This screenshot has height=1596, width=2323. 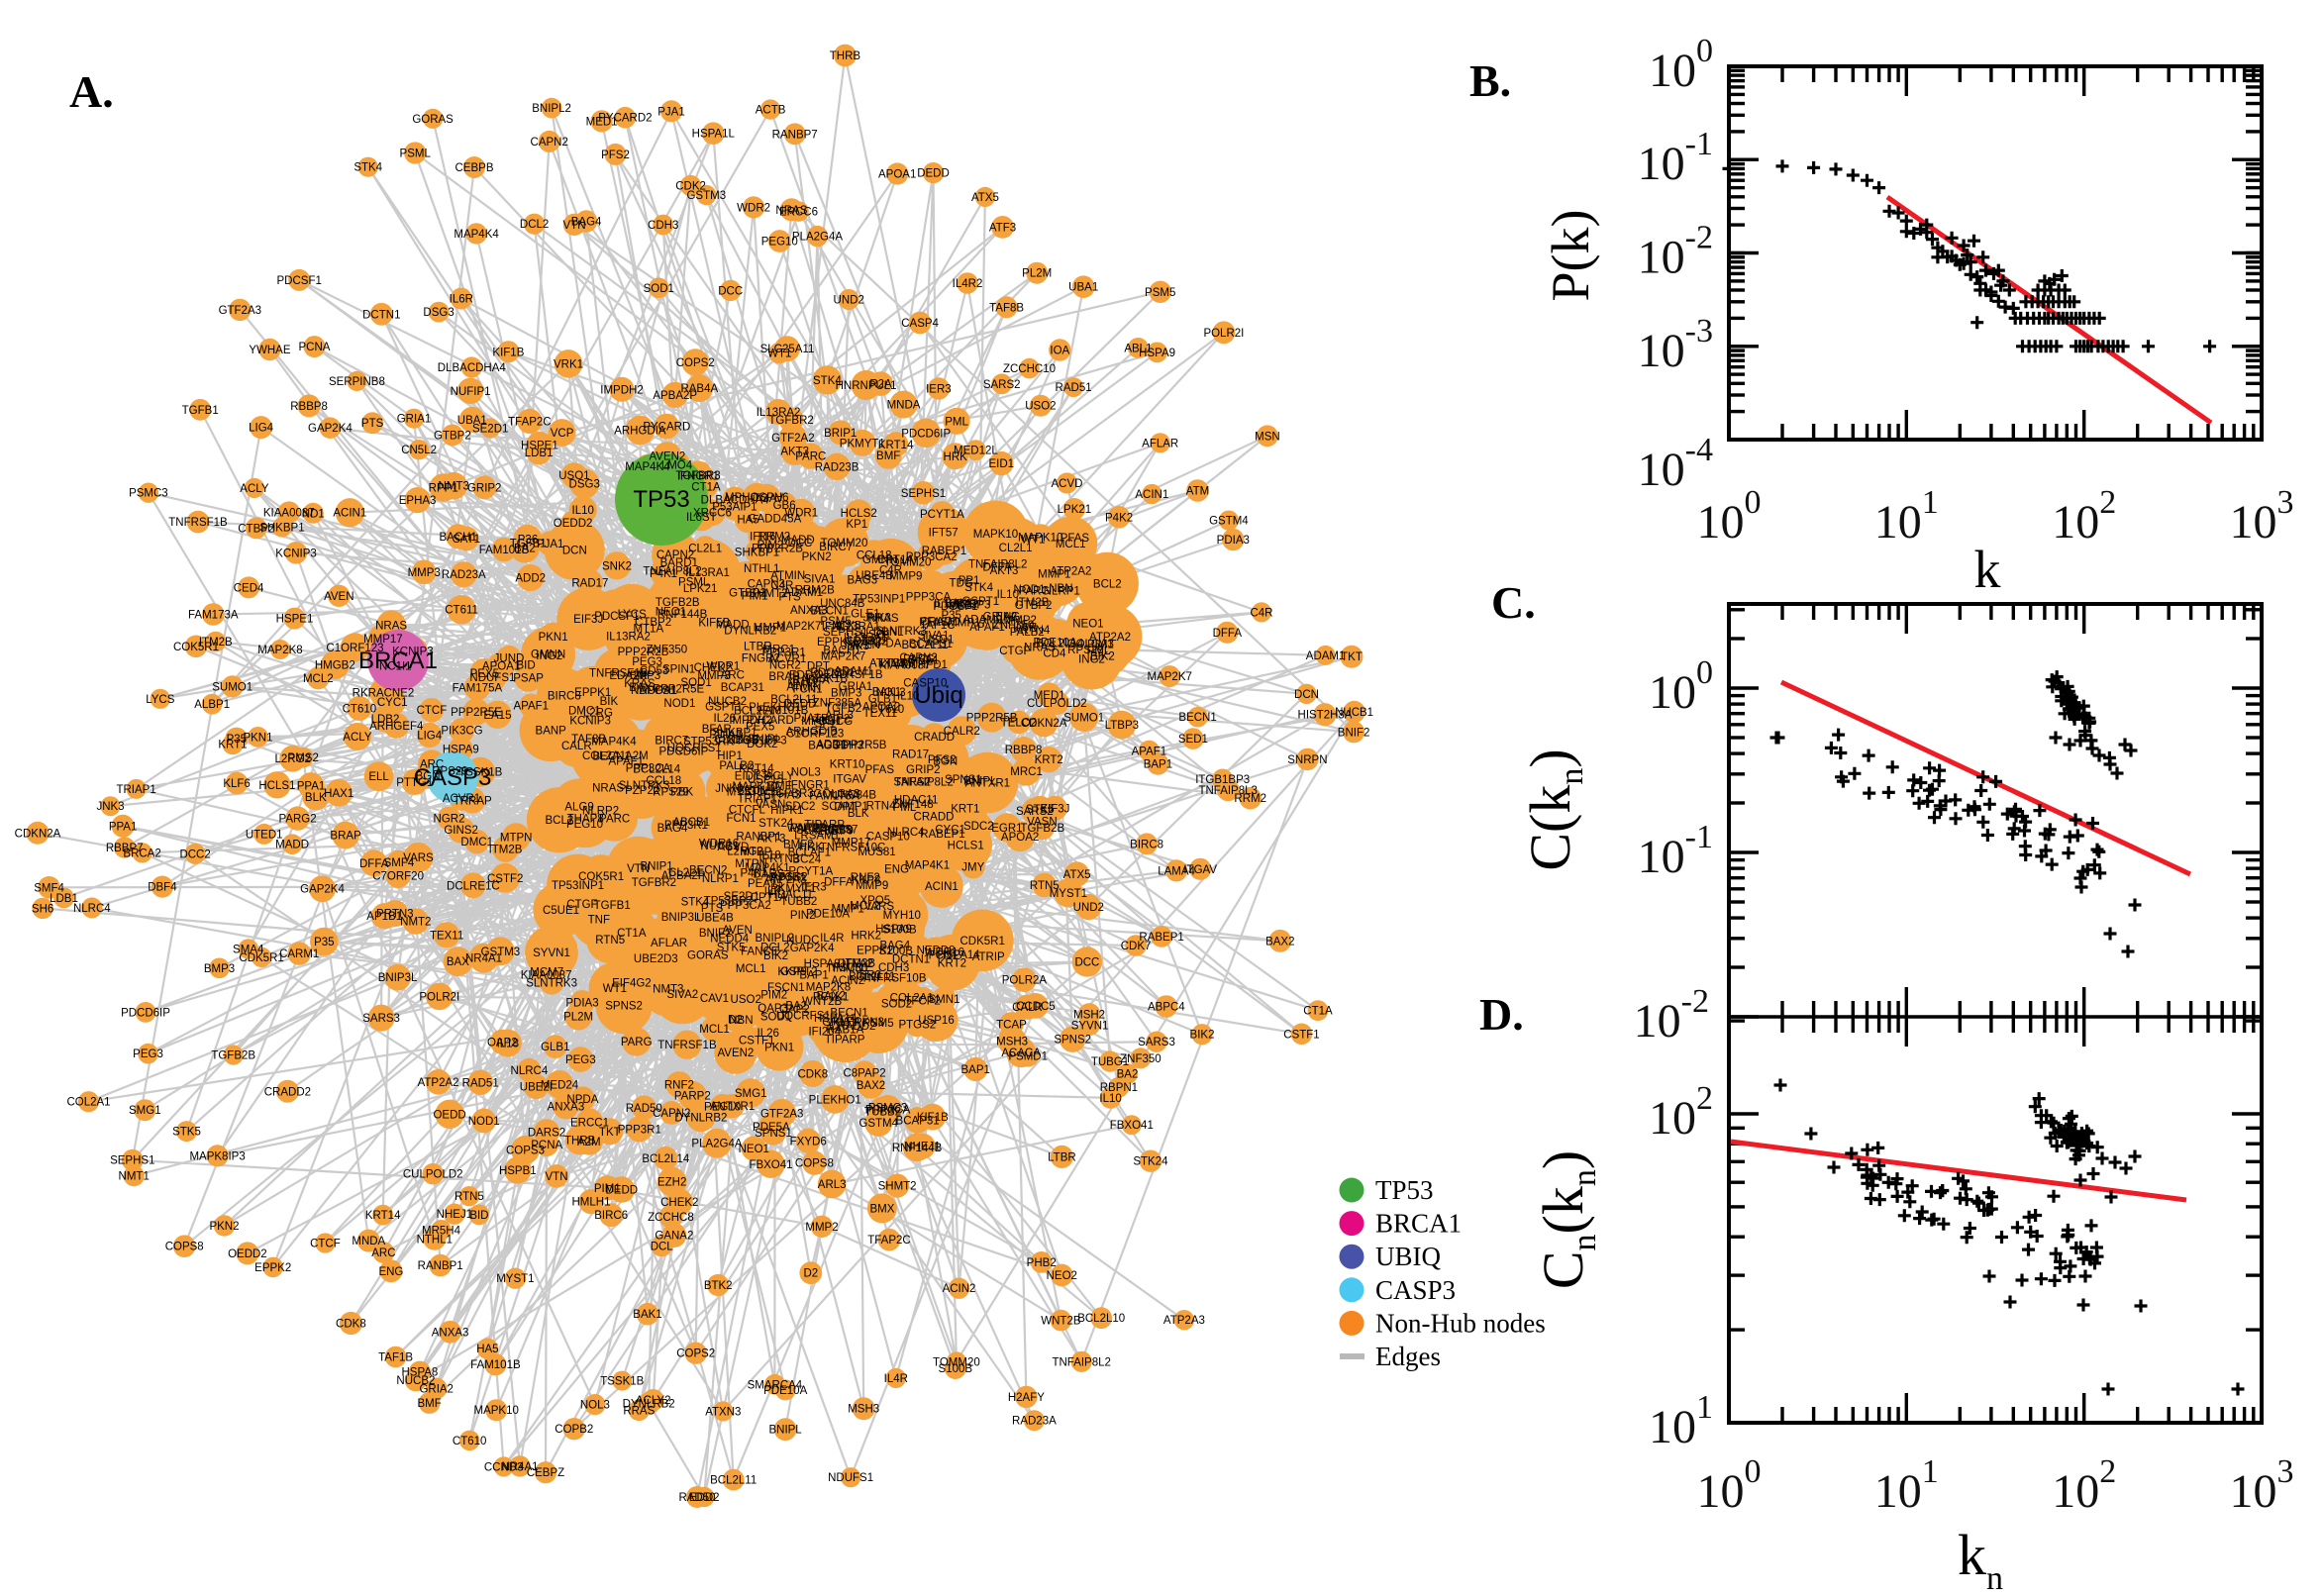 What do you see at coordinates (1020, 621) in the screenshot?
I see `svg-text: MMP2` at bounding box center [1020, 621].